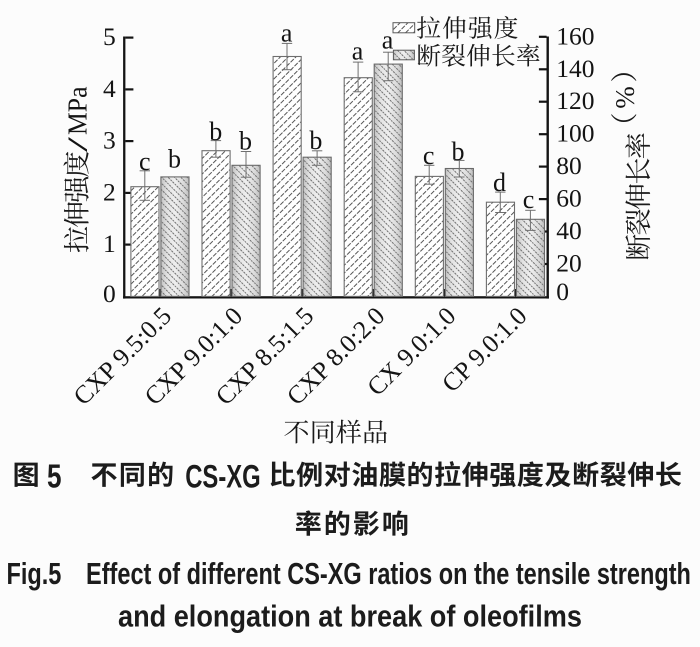 The image size is (700, 647). What do you see at coordinates (109, 88) in the screenshot?
I see `svg-text: 4` at bounding box center [109, 88].